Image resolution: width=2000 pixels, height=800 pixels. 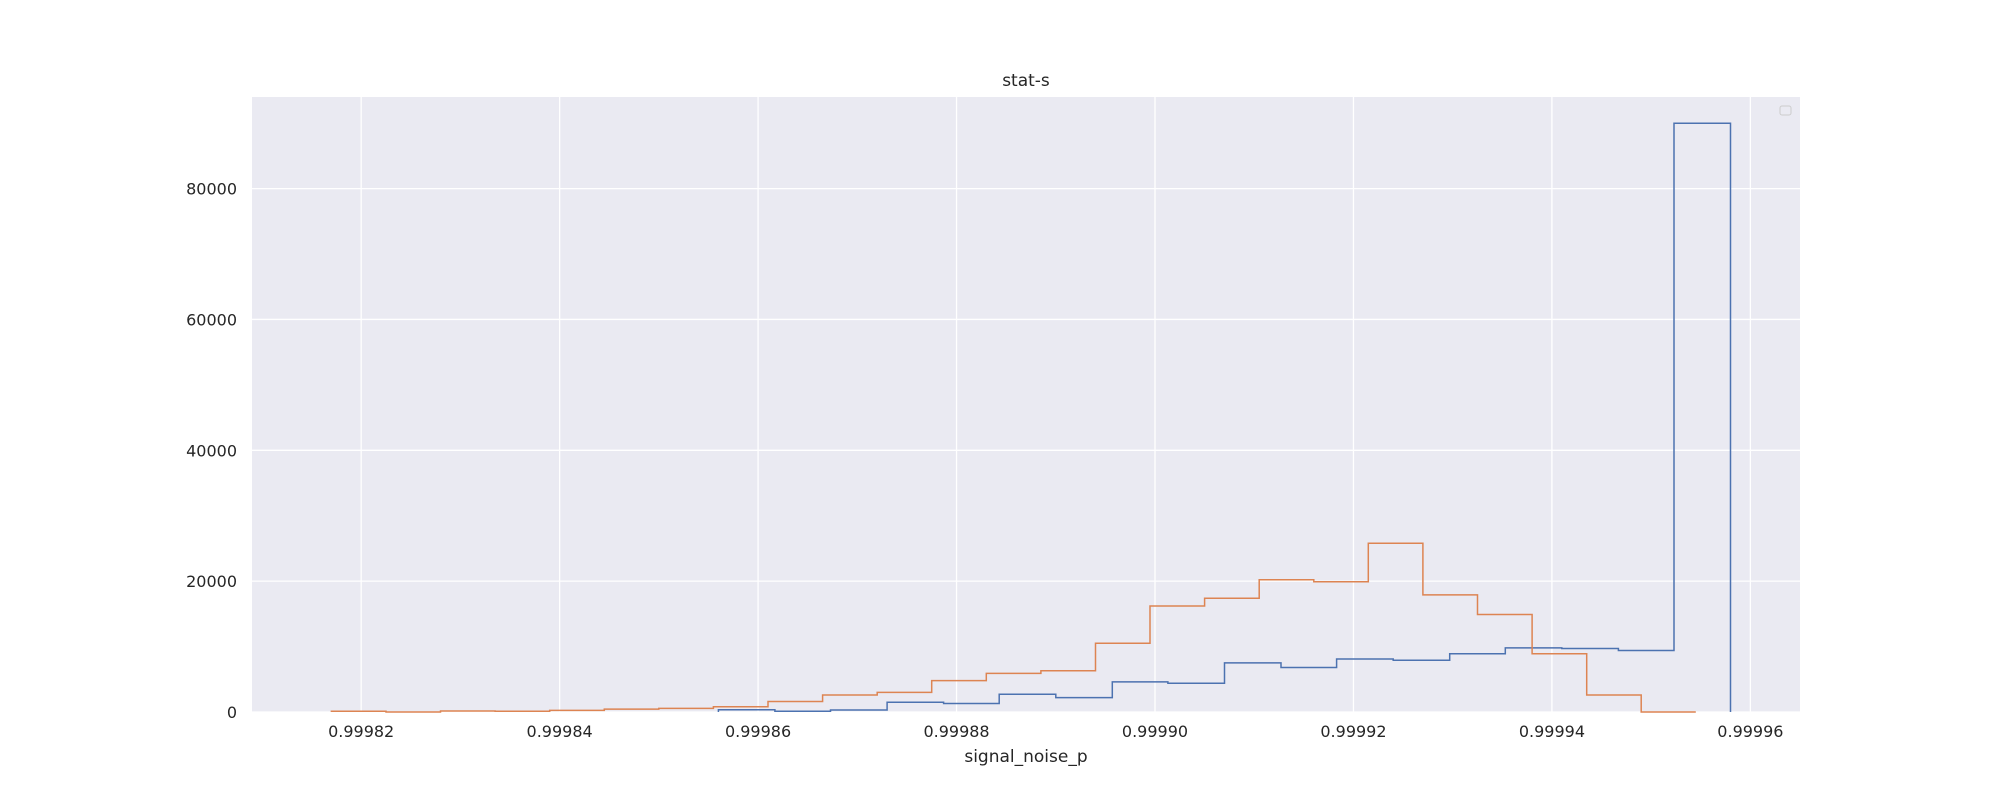 I want to click on y-axis-ticks: 0 20000 40000 60000 80000, so click(x=211, y=451).